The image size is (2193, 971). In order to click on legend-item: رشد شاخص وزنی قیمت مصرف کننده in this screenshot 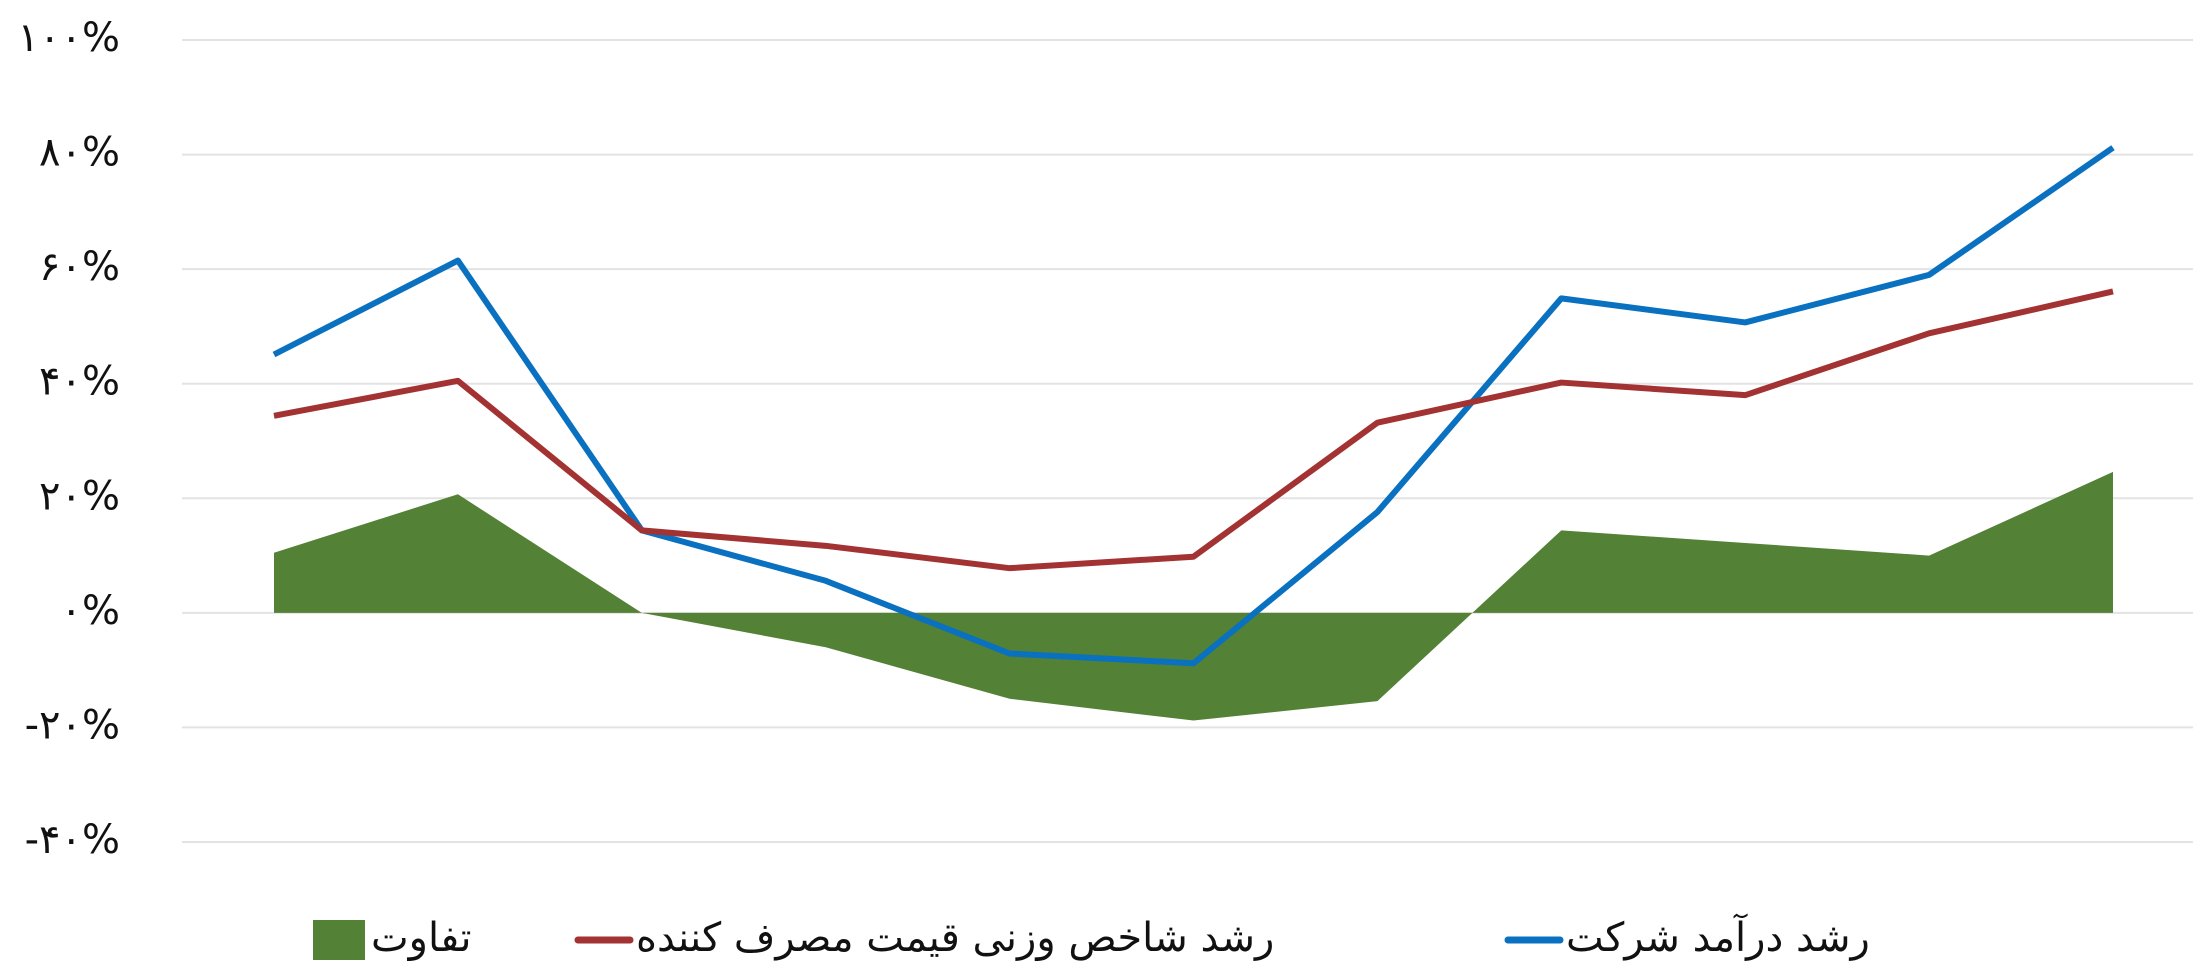, I will do `click(924, 938)`.